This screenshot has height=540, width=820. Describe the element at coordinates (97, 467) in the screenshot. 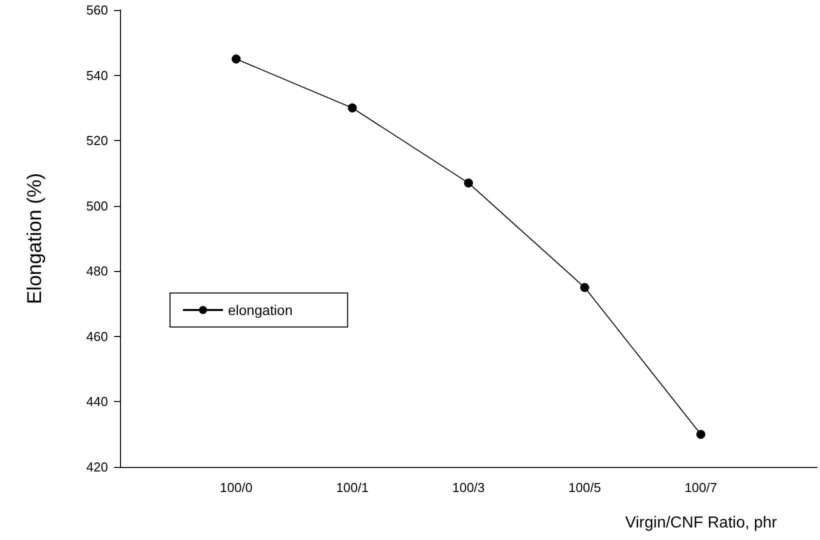

I see `y-tick-label: 420` at that location.